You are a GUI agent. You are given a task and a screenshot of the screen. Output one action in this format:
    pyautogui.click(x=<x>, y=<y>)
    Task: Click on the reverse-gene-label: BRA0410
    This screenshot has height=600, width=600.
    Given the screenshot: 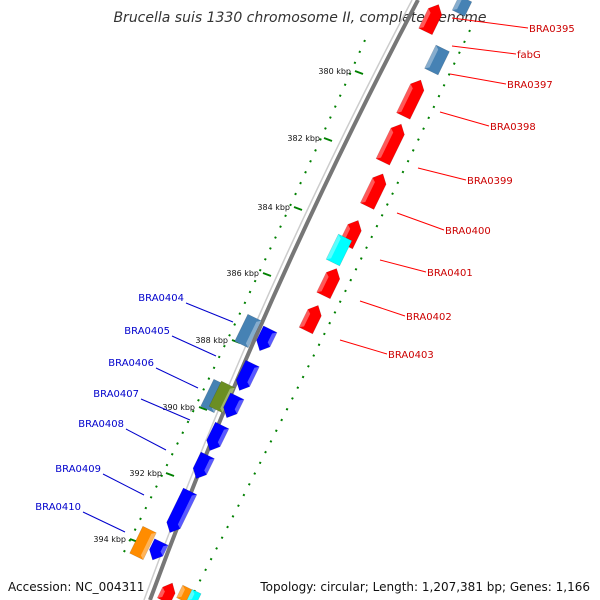 What is the action you would take?
    pyautogui.click(x=58, y=507)
    